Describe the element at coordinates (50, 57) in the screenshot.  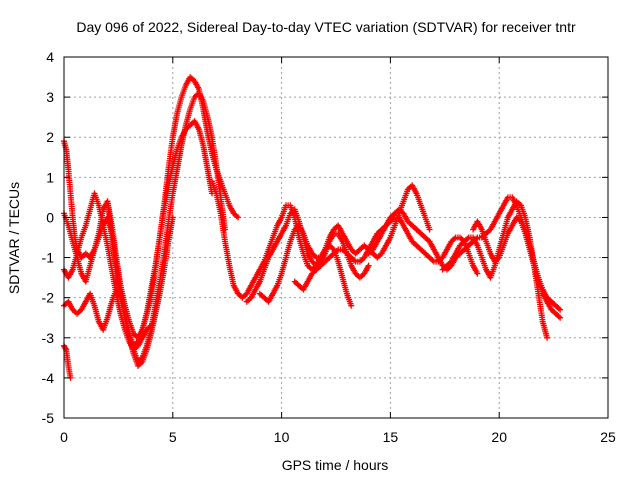
I see `y-tick-label: 4` at that location.